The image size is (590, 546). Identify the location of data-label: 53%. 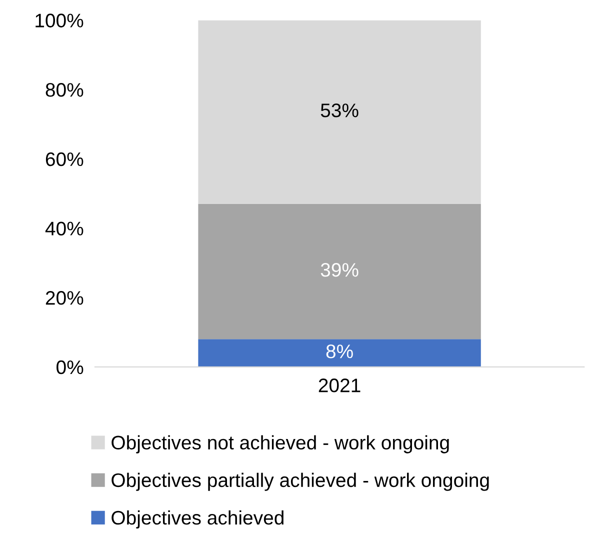
(339, 111).